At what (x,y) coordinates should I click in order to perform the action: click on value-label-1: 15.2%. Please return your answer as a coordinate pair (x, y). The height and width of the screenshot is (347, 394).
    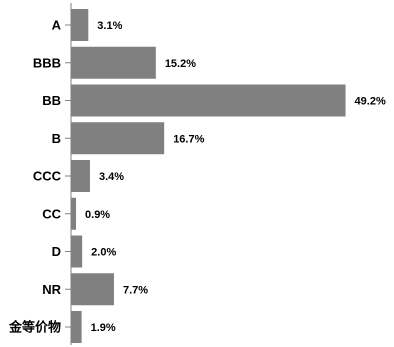
    Looking at the image, I should click on (180, 64).